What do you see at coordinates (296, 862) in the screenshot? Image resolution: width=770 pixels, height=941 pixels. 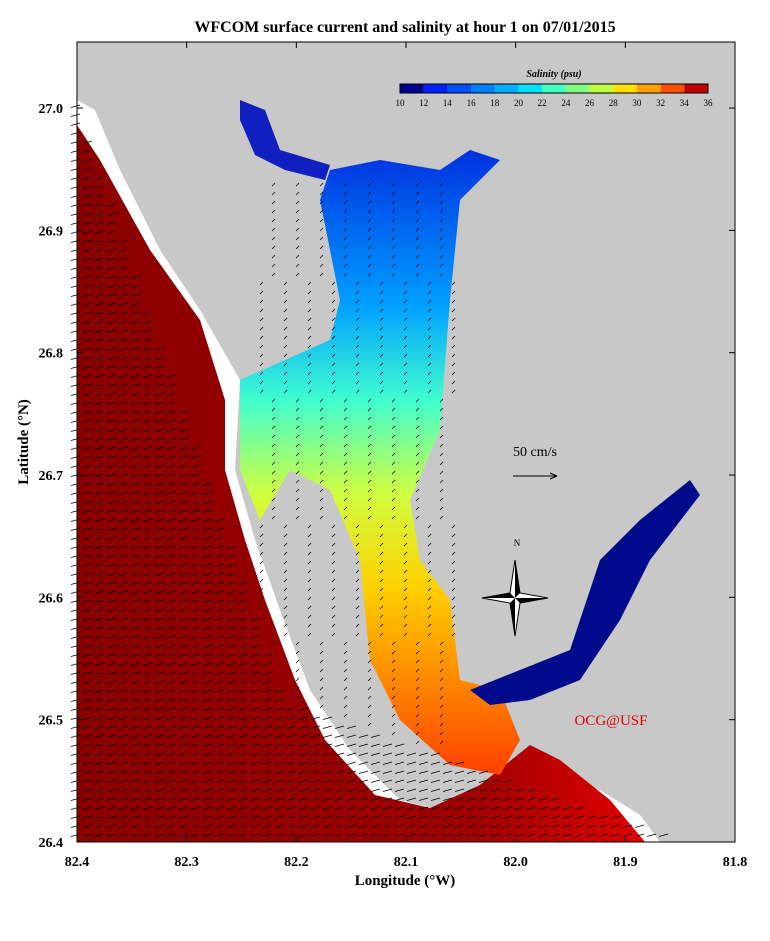 I see `x-tick-label: 82.2` at bounding box center [296, 862].